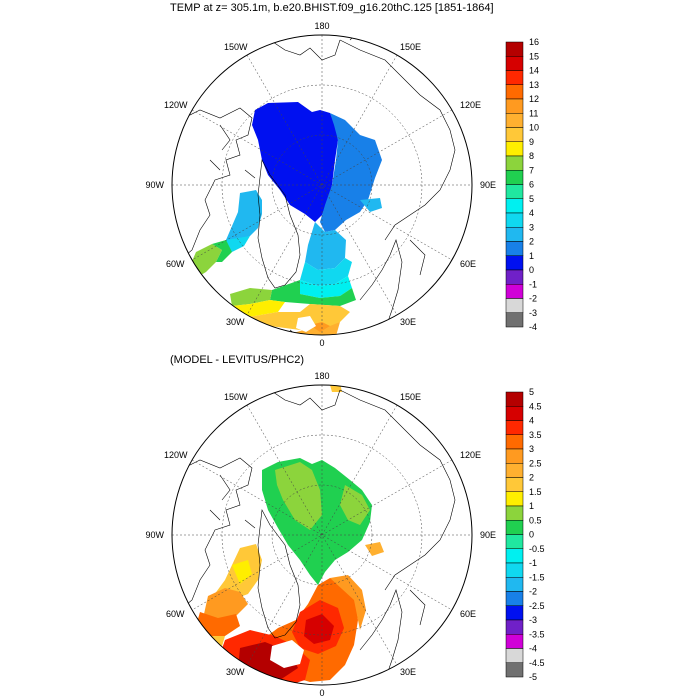  What do you see at coordinates (235, 322) in the screenshot?
I see `panel1-lon-30w: 30W` at bounding box center [235, 322].